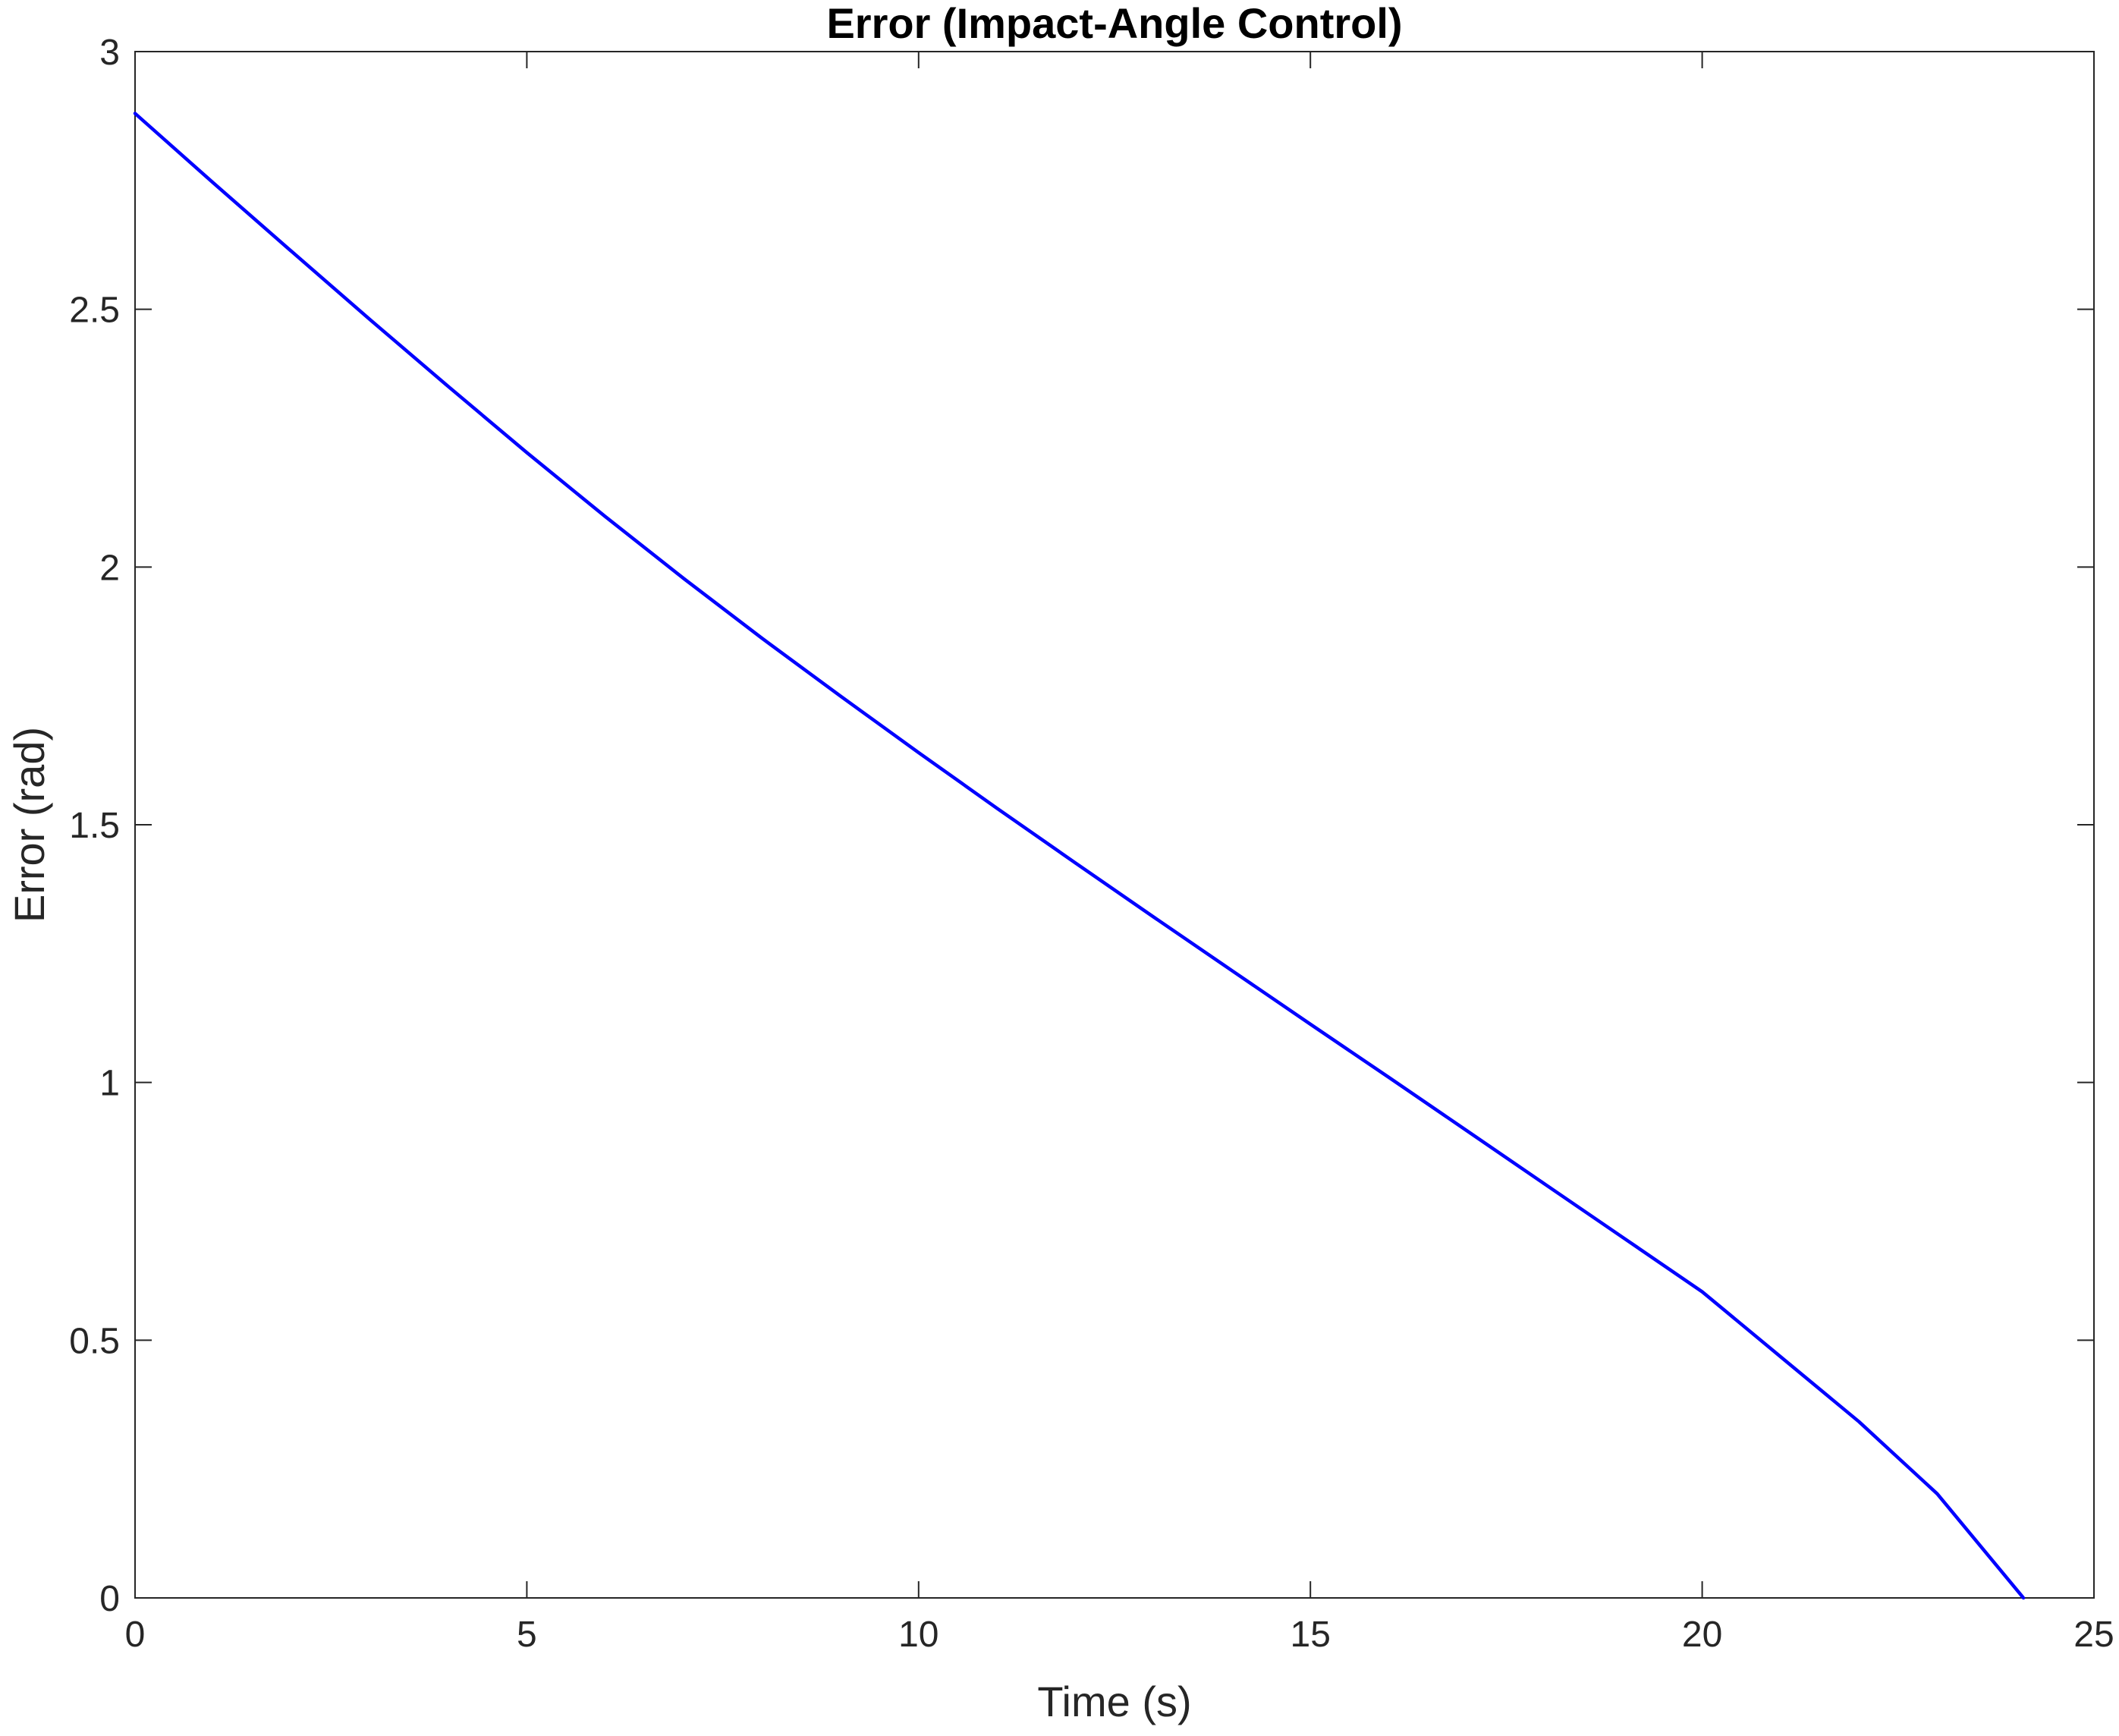 This screenshot has height=1736, width=2119. I want to click on y-tick-label: 0, so click(109, 1599).